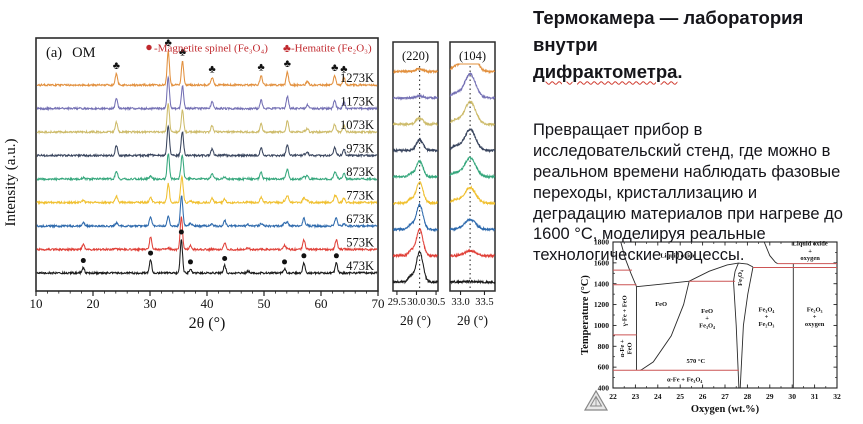 This screenshot has height=424, width=863. I want to click on zoom-220-panel-title: (220), so click(415, 56).